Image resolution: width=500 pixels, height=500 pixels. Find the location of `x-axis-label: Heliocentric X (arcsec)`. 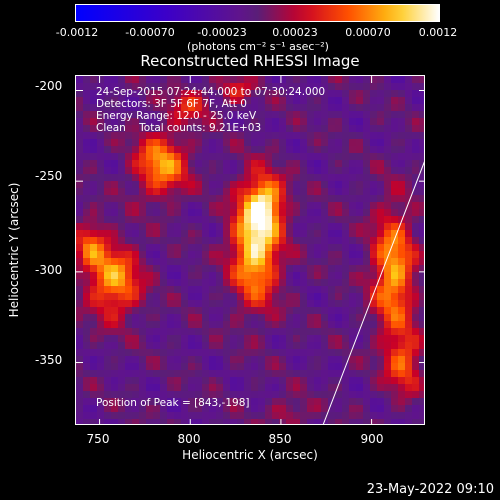

x-axis-label: Heliocentric X (arcsec) is located at coordinates (250, 455).